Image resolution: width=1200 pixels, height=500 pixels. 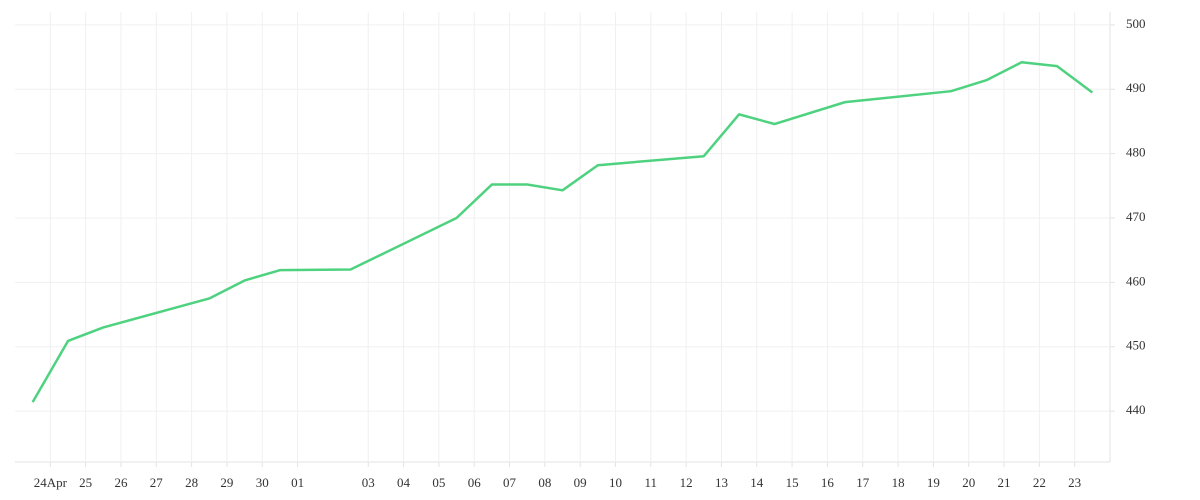 What do you see at coordinates (1136, 23) in the screenshot?
I see `y-tick-label: 500` at bounding box center [1136, 23].